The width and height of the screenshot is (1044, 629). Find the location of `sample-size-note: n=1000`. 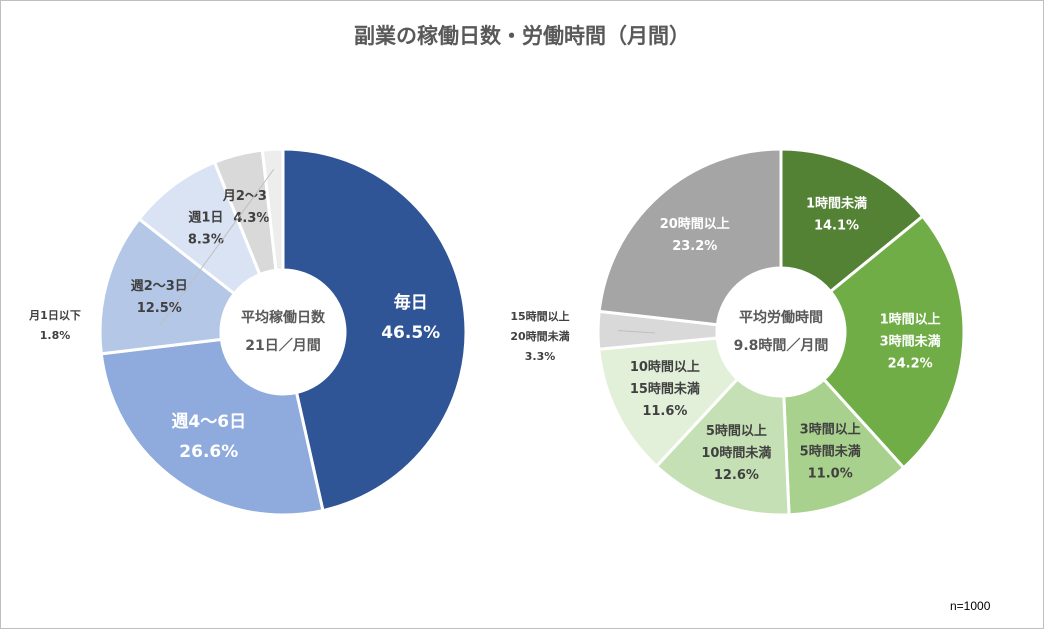

sample-size-note: n=1000 is located at coordinates (970, 606).